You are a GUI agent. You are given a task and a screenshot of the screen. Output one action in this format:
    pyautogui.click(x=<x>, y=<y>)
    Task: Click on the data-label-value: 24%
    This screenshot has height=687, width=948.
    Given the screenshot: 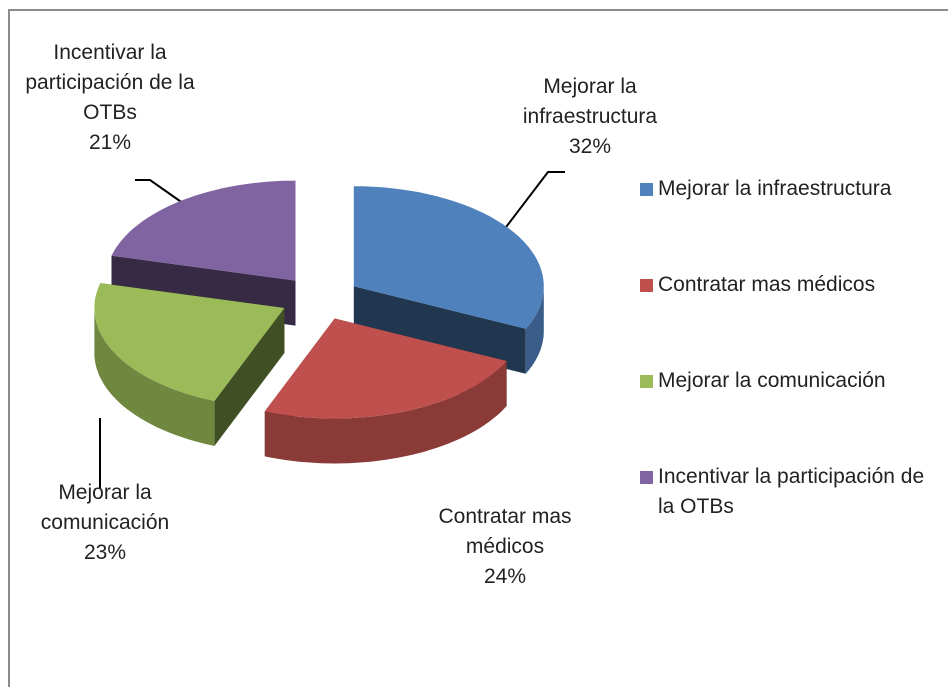 What is the action you would take?
    pyautogui.click(x=505, y=576)
    